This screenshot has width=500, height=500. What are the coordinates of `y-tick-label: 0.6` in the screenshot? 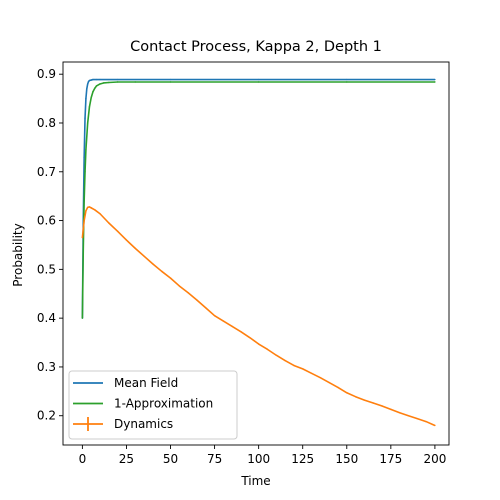 It's located at (46, 221).